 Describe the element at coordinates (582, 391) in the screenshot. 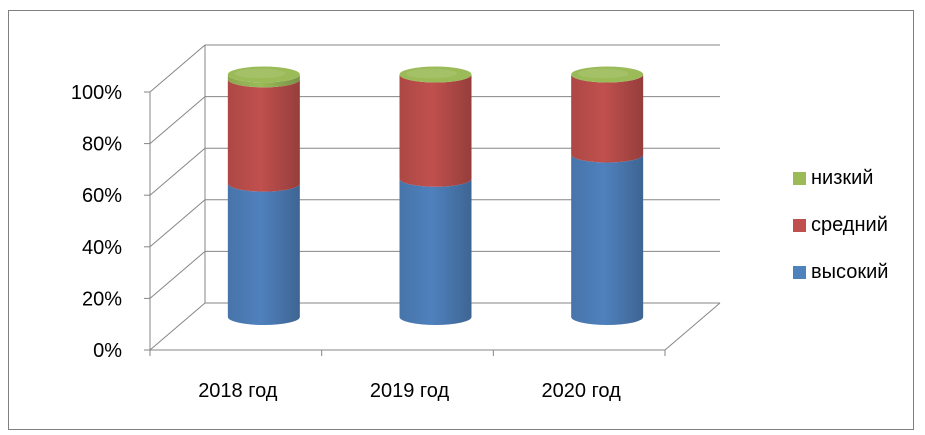

I see `x-tick-label: 2020 год` at that location.